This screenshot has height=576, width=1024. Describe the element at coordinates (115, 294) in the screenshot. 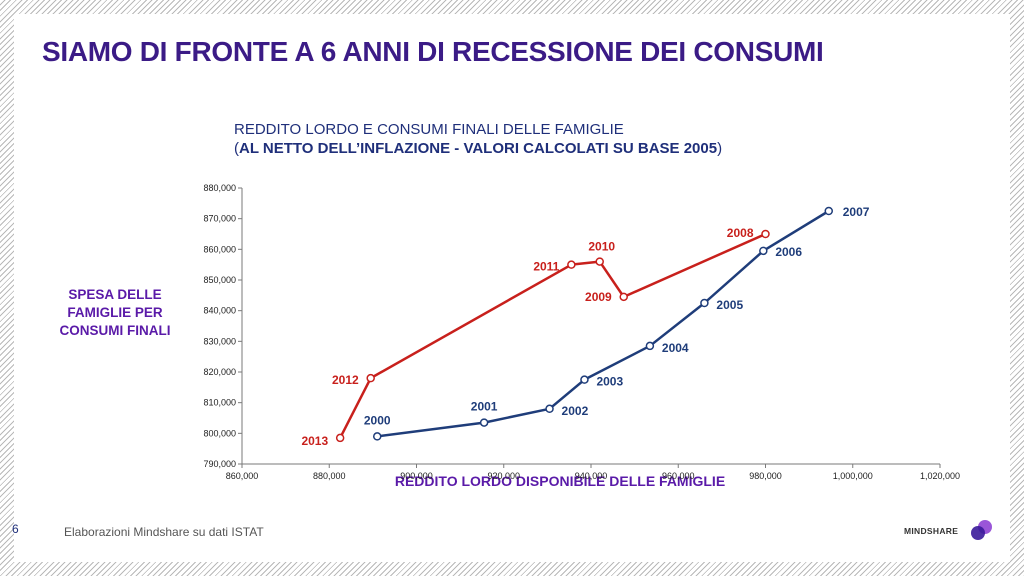

I see `y-axis-label-line: SPESA DELLE` at that location.